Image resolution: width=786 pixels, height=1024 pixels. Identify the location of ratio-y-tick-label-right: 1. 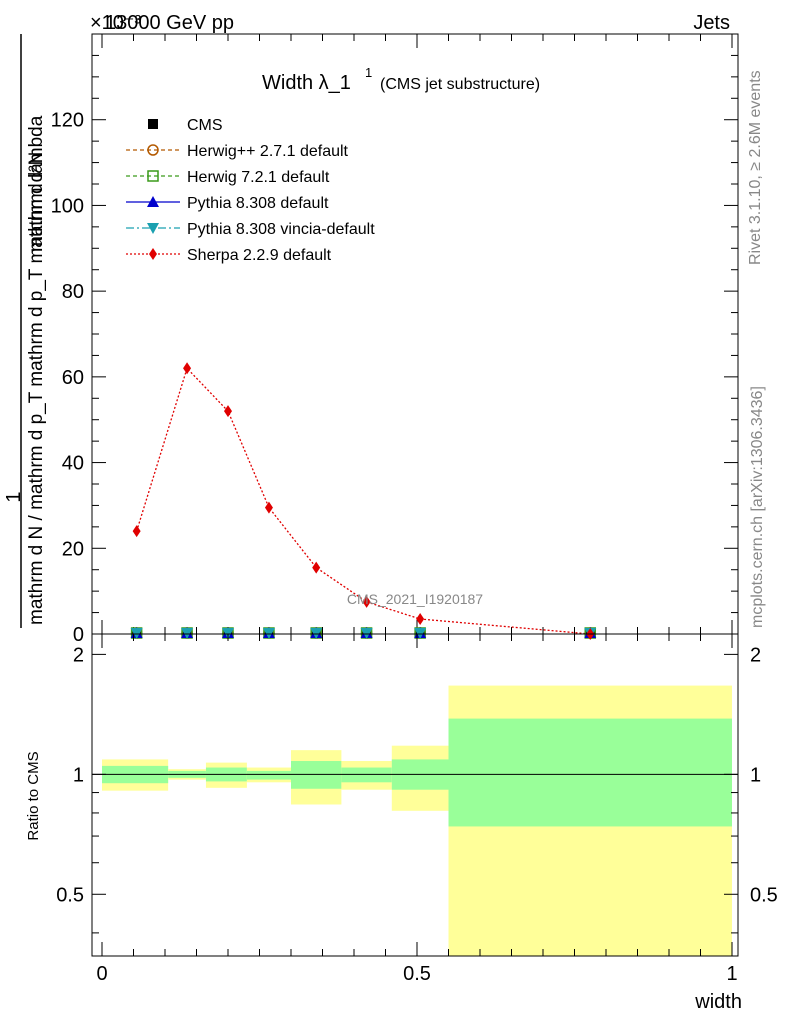
(755, 775).